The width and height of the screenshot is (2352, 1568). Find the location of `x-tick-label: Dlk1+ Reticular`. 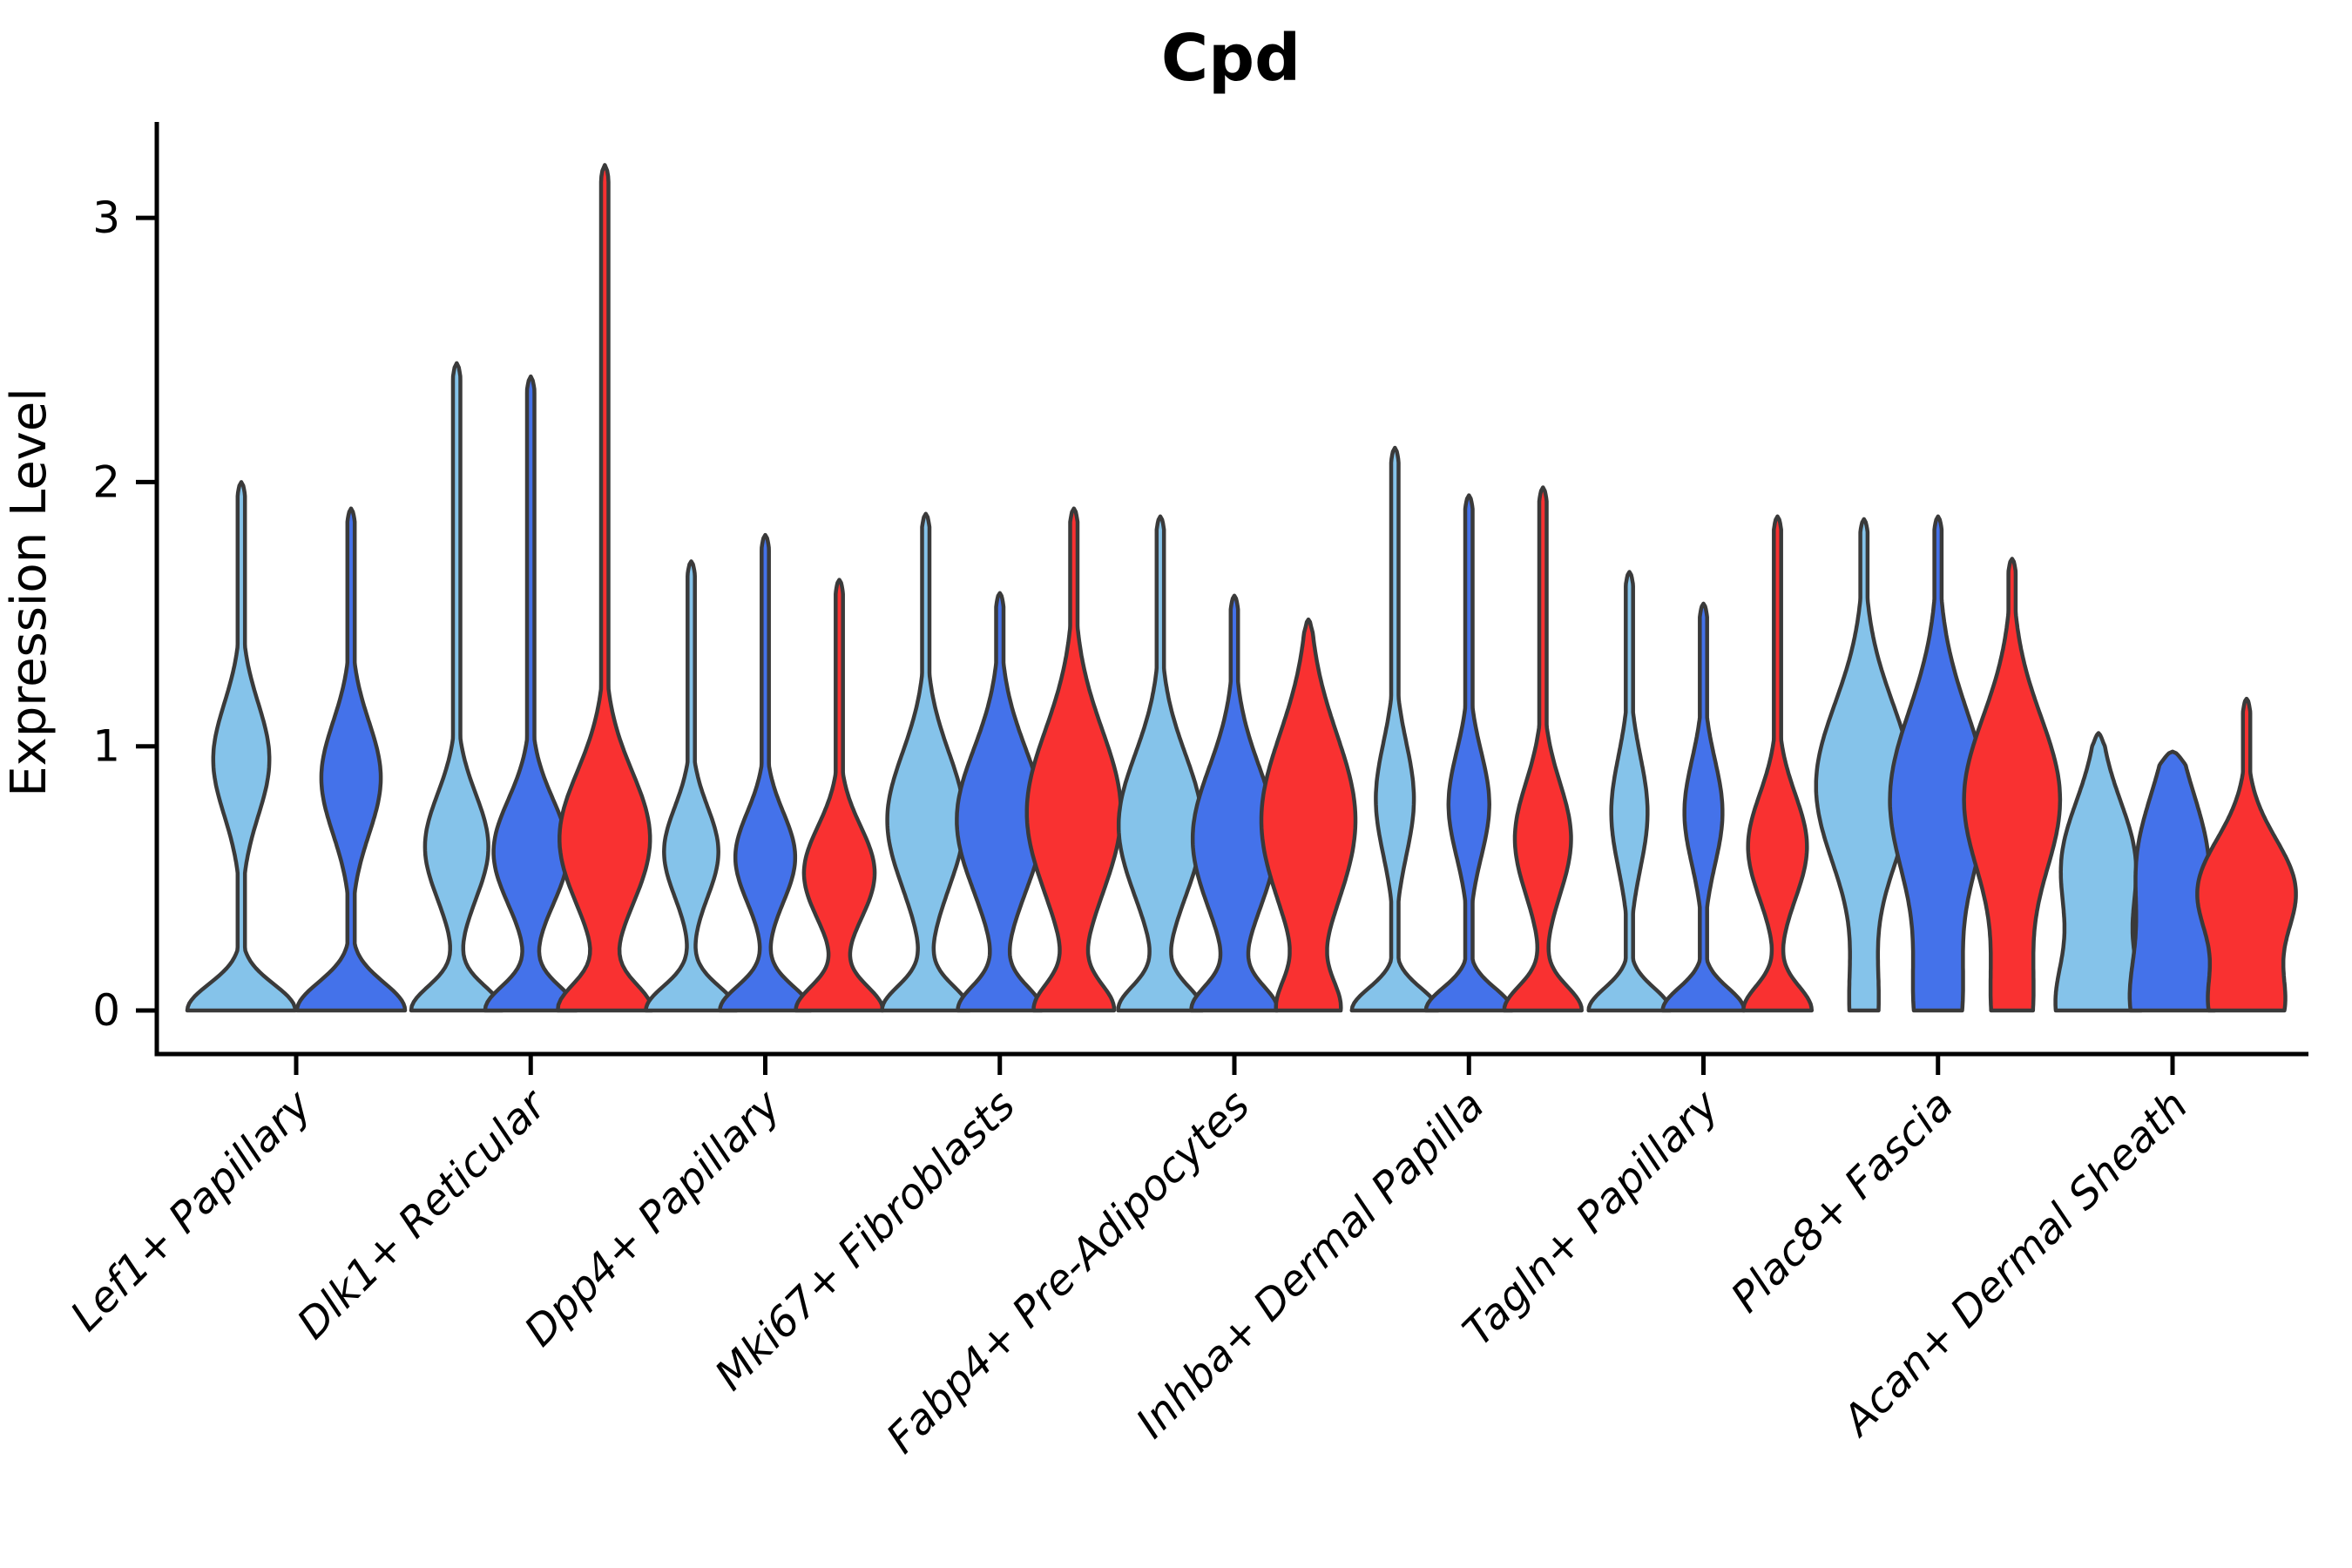

x-tick-label: Dlk1+ Reticular is located at coordinates (423, 1214).